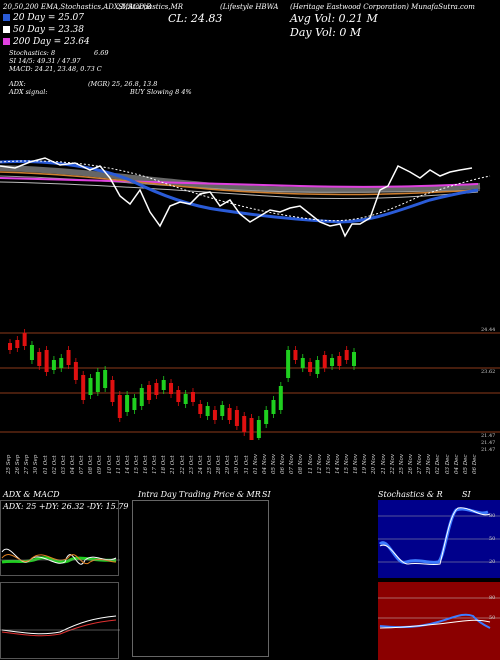 The image size is (500, 660). I want to click on stoch-label-50: 50, so click(492, 539).